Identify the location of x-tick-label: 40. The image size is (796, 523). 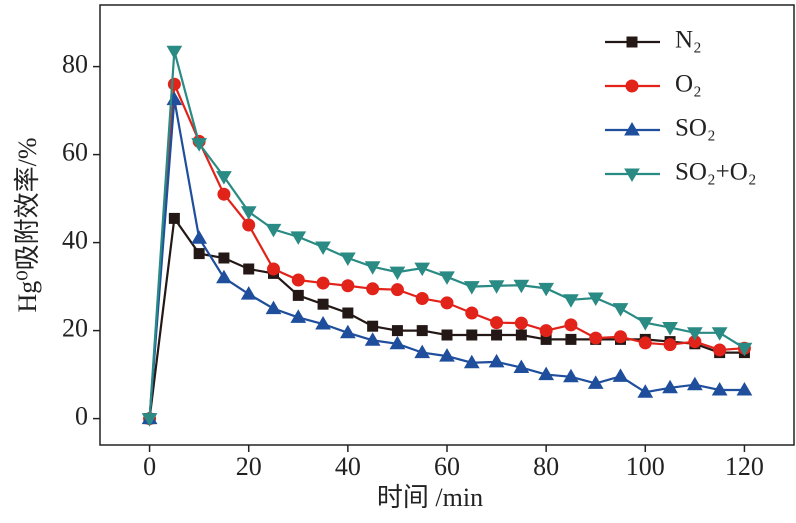
(348, 466).